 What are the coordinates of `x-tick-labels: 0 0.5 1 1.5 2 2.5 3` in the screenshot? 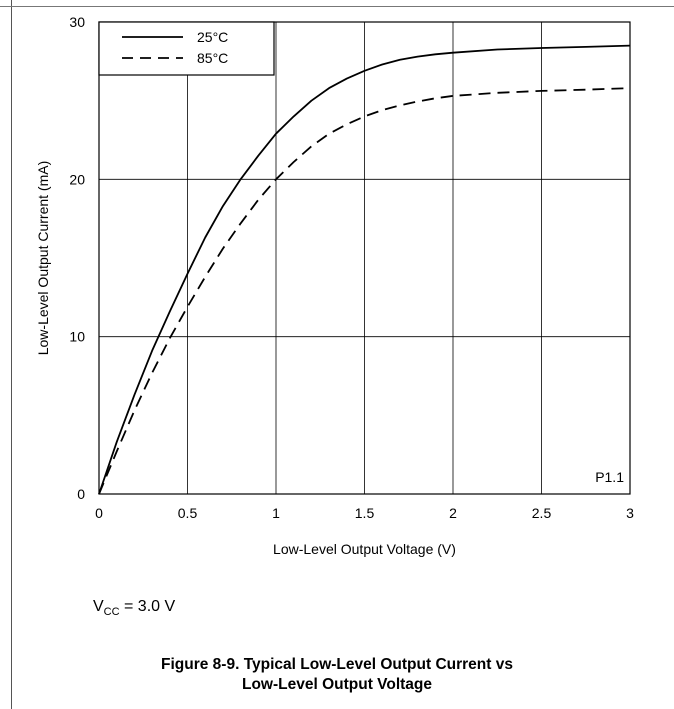 It's located at (364, 513).